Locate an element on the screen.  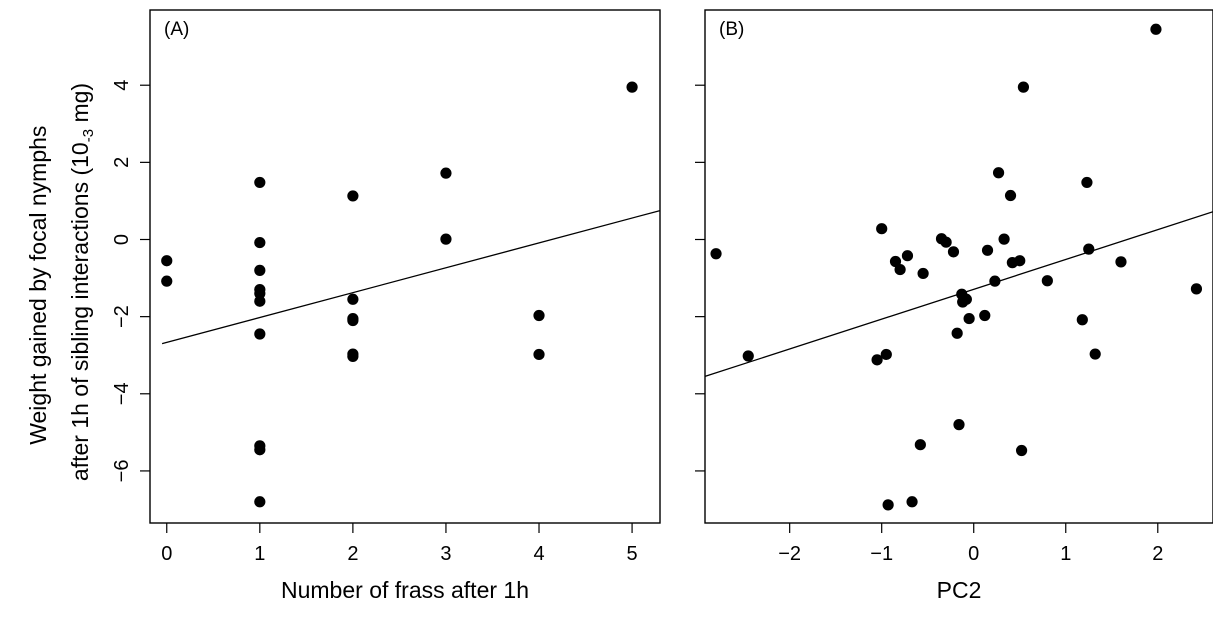
panel-a-x-tick-label: 1 is located at coordinates (259, 554).